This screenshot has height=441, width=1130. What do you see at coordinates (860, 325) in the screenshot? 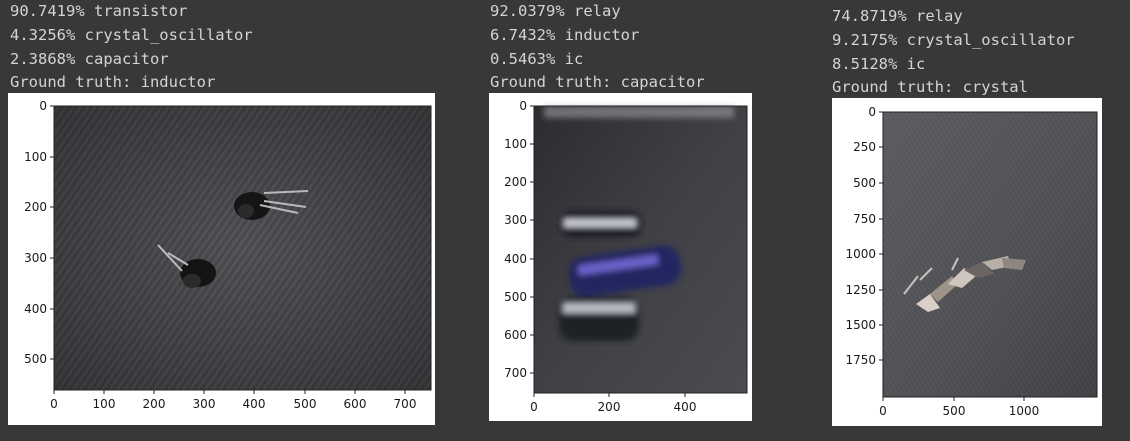
I see `y-tick-label: 1500` at bounding box center [860, 325].